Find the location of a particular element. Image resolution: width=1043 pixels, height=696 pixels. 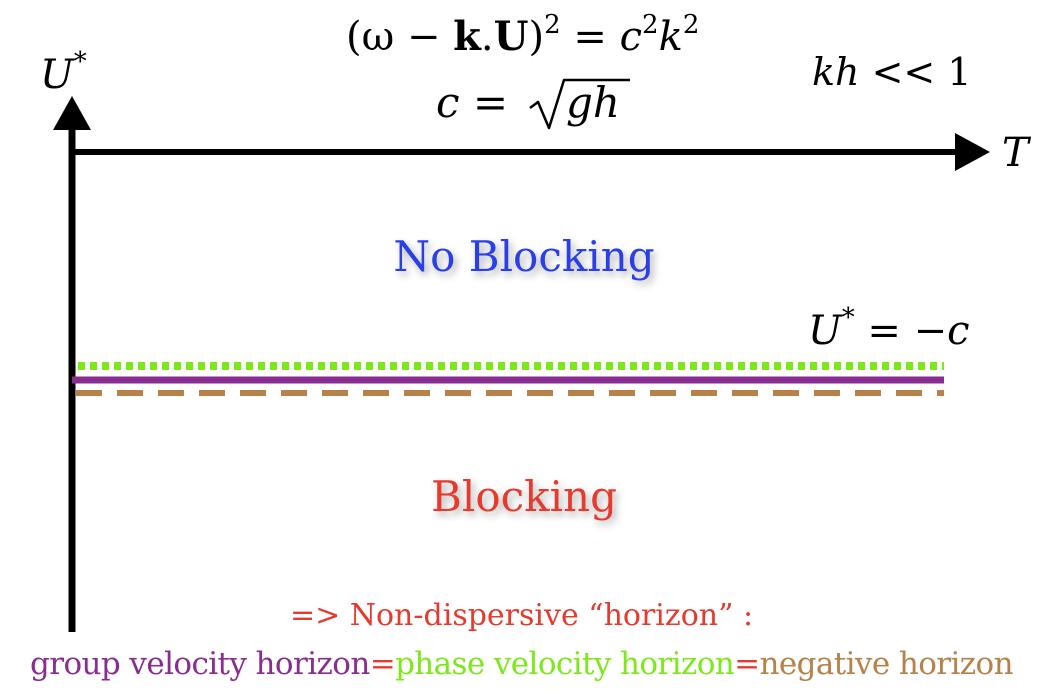

x-axis-arrowhead is located at coordinates (972, 152).